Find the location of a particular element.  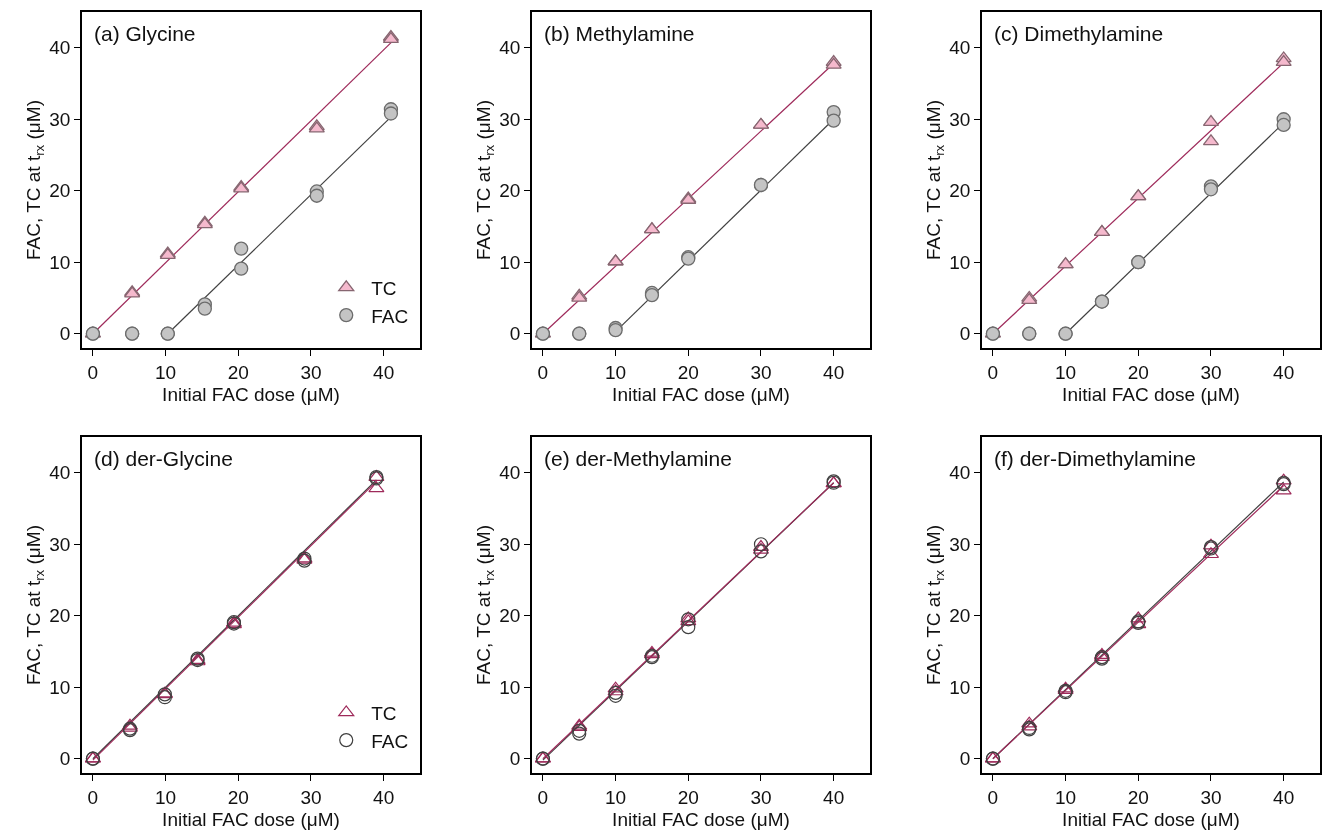

text: (d) der-Glycine is located at coordinates (163, 458).